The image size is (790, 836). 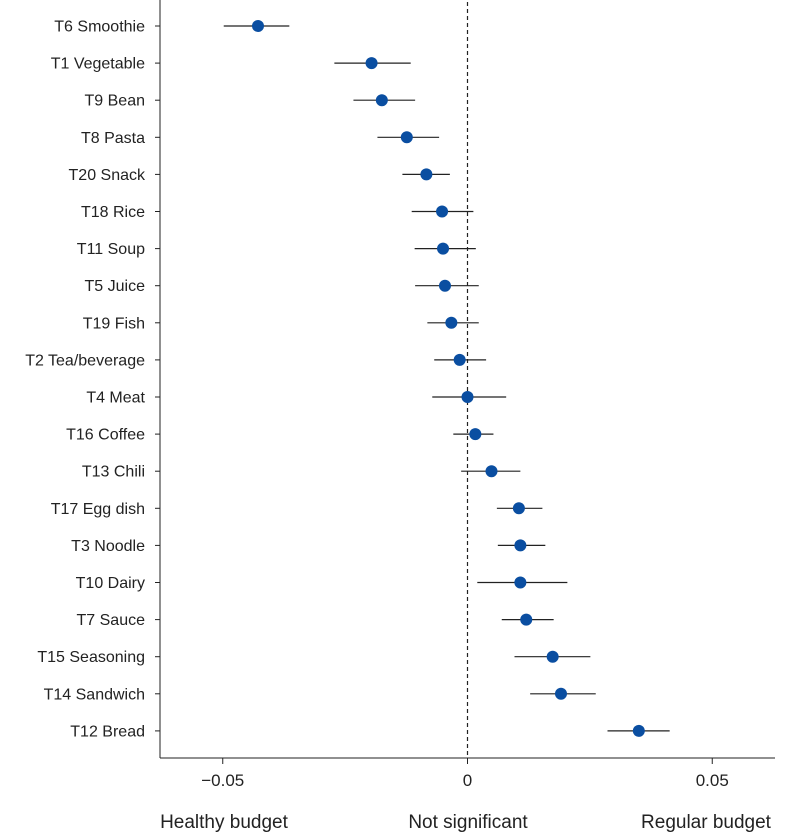 What do you see at coordinates (108, 546) in the screenshot?
I see `category-label: T3 Noodle` at bounding box center [108, 546].